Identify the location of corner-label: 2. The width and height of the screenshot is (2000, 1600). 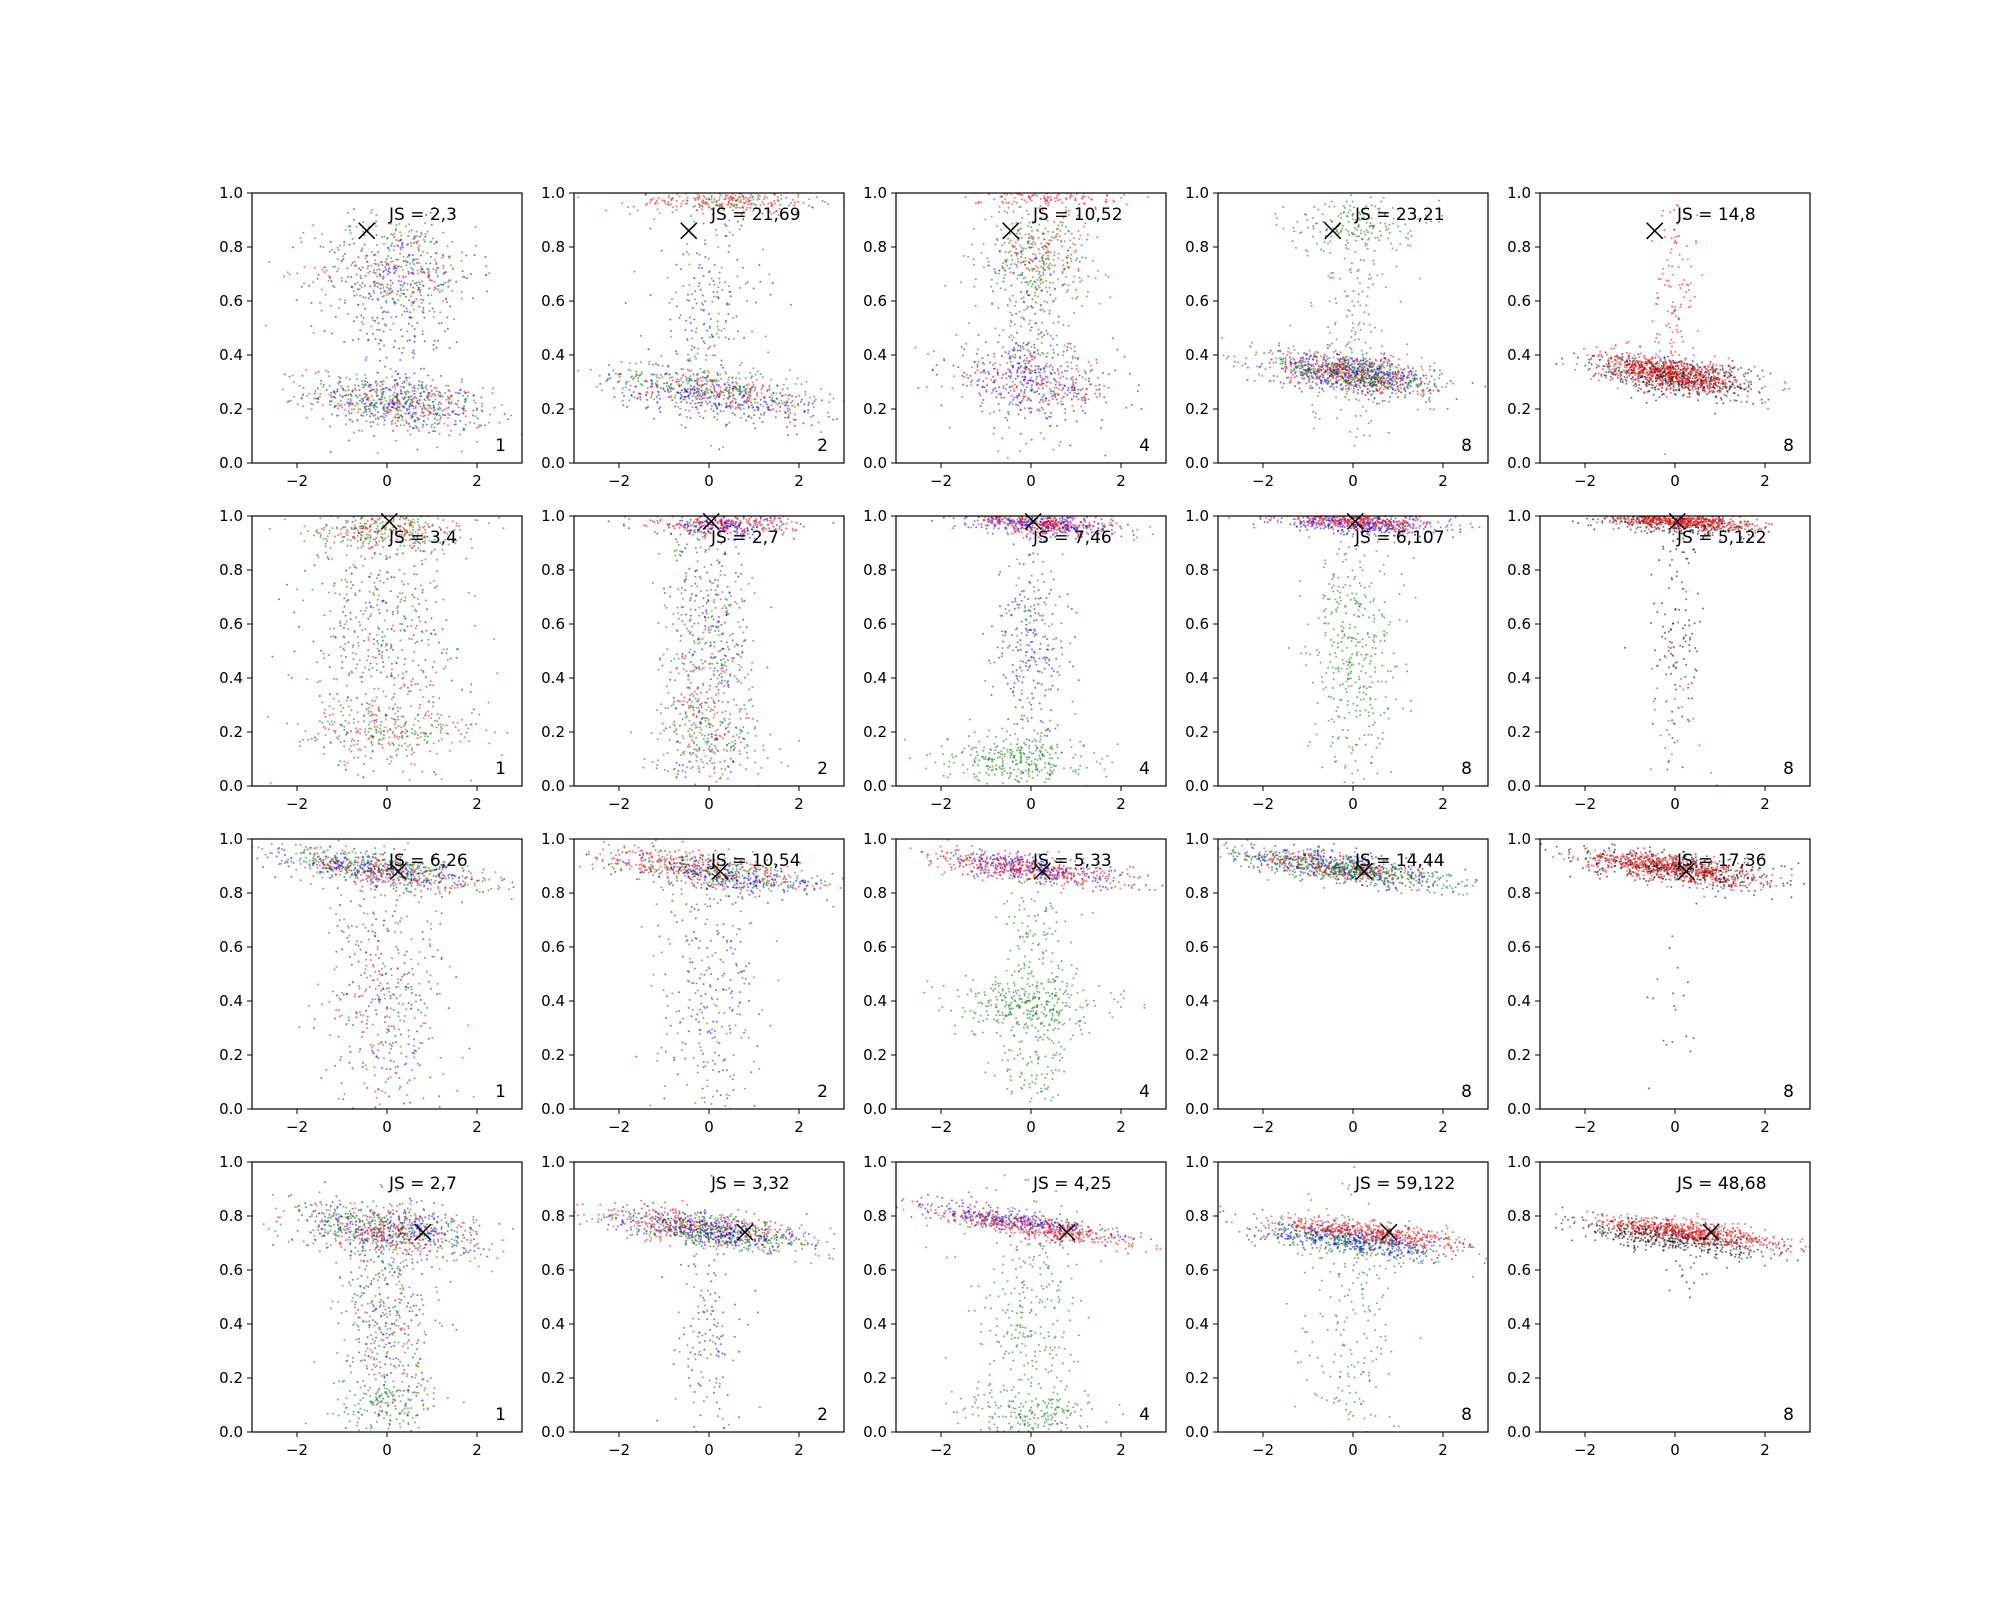
(822, 446).